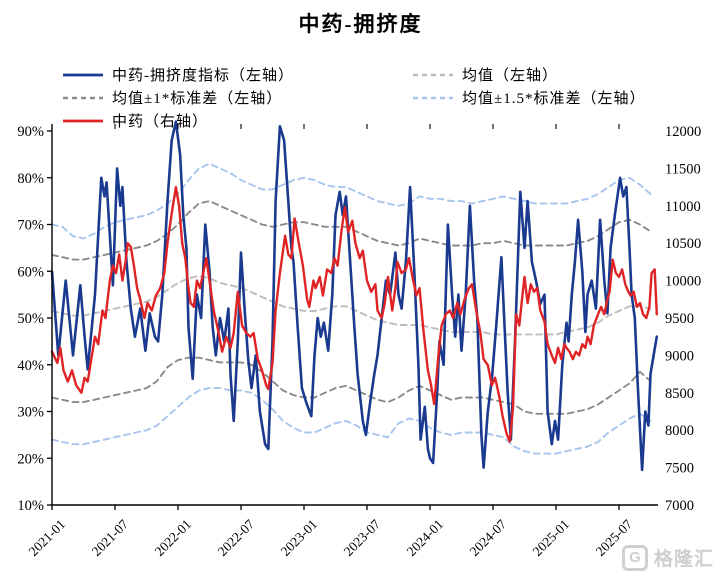 Image resolution: width=721 pixels, height=577 pixels. What do you see at coordinates (683, 132) in the screenshot?
I see `right-axis-label: 12000` at bounding box center [683, 132].